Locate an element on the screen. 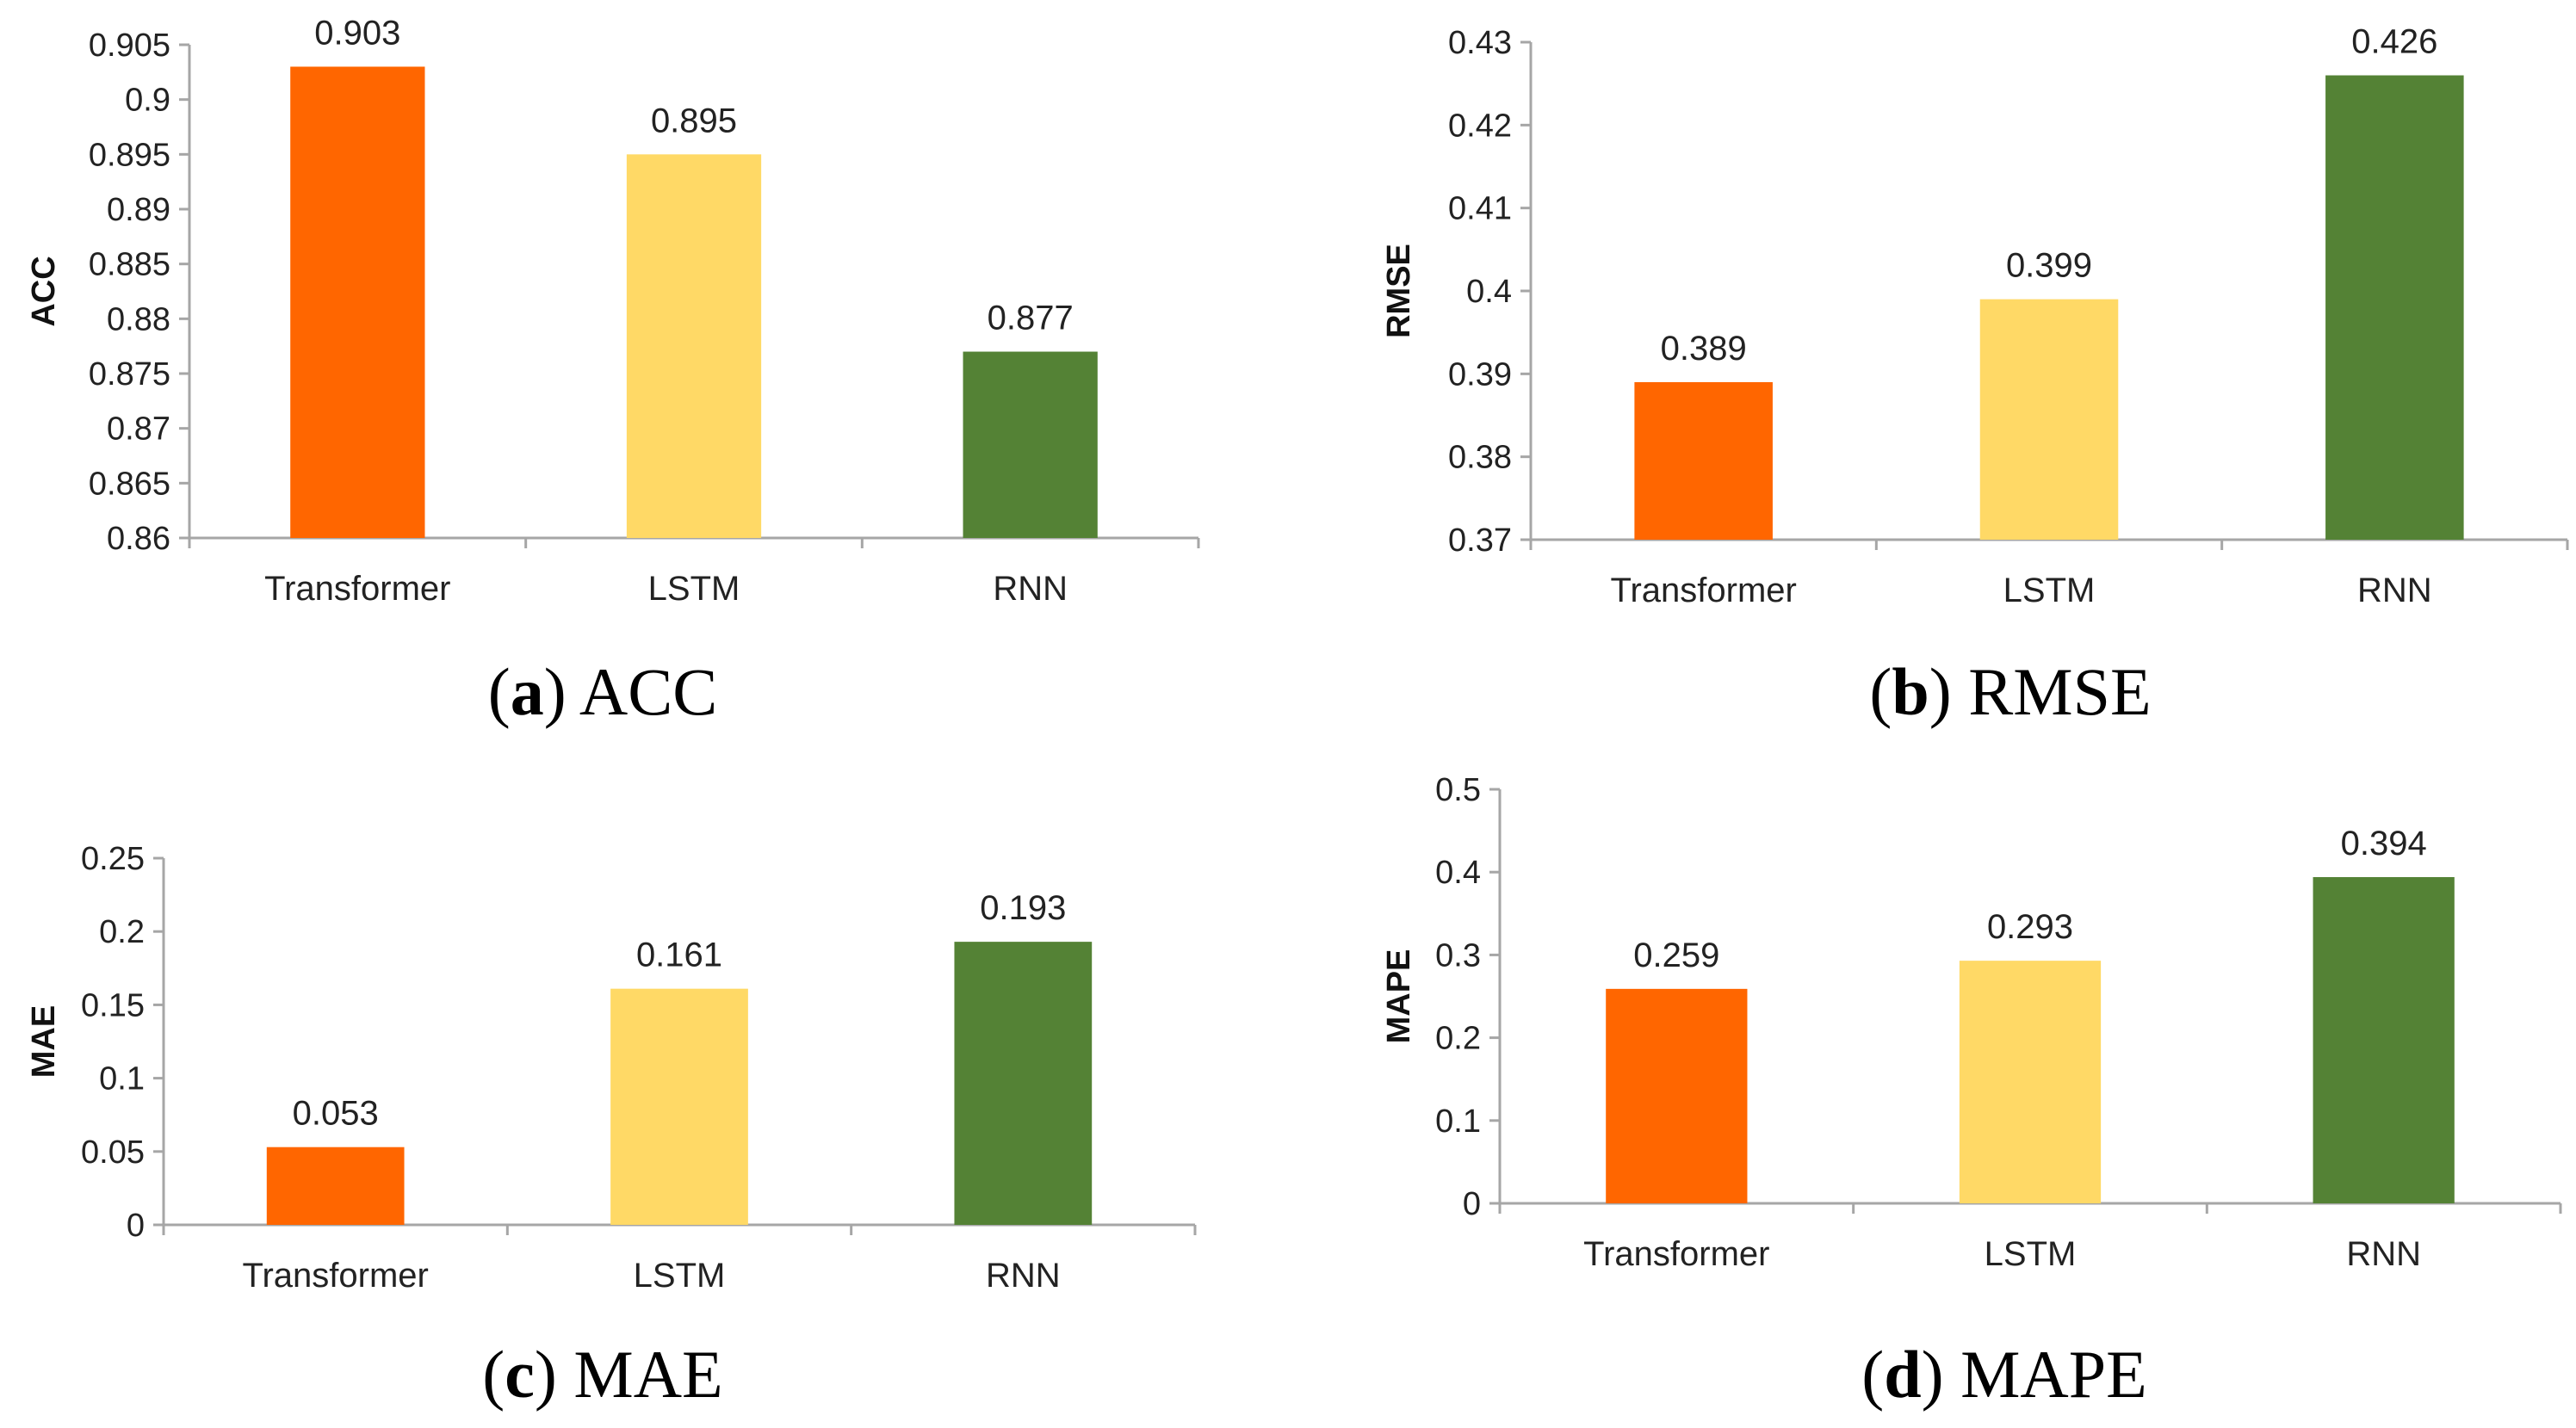 The width and height of the screenshot is (2576, 1428). caption-letter: b is located at coordinates (1911, 691).